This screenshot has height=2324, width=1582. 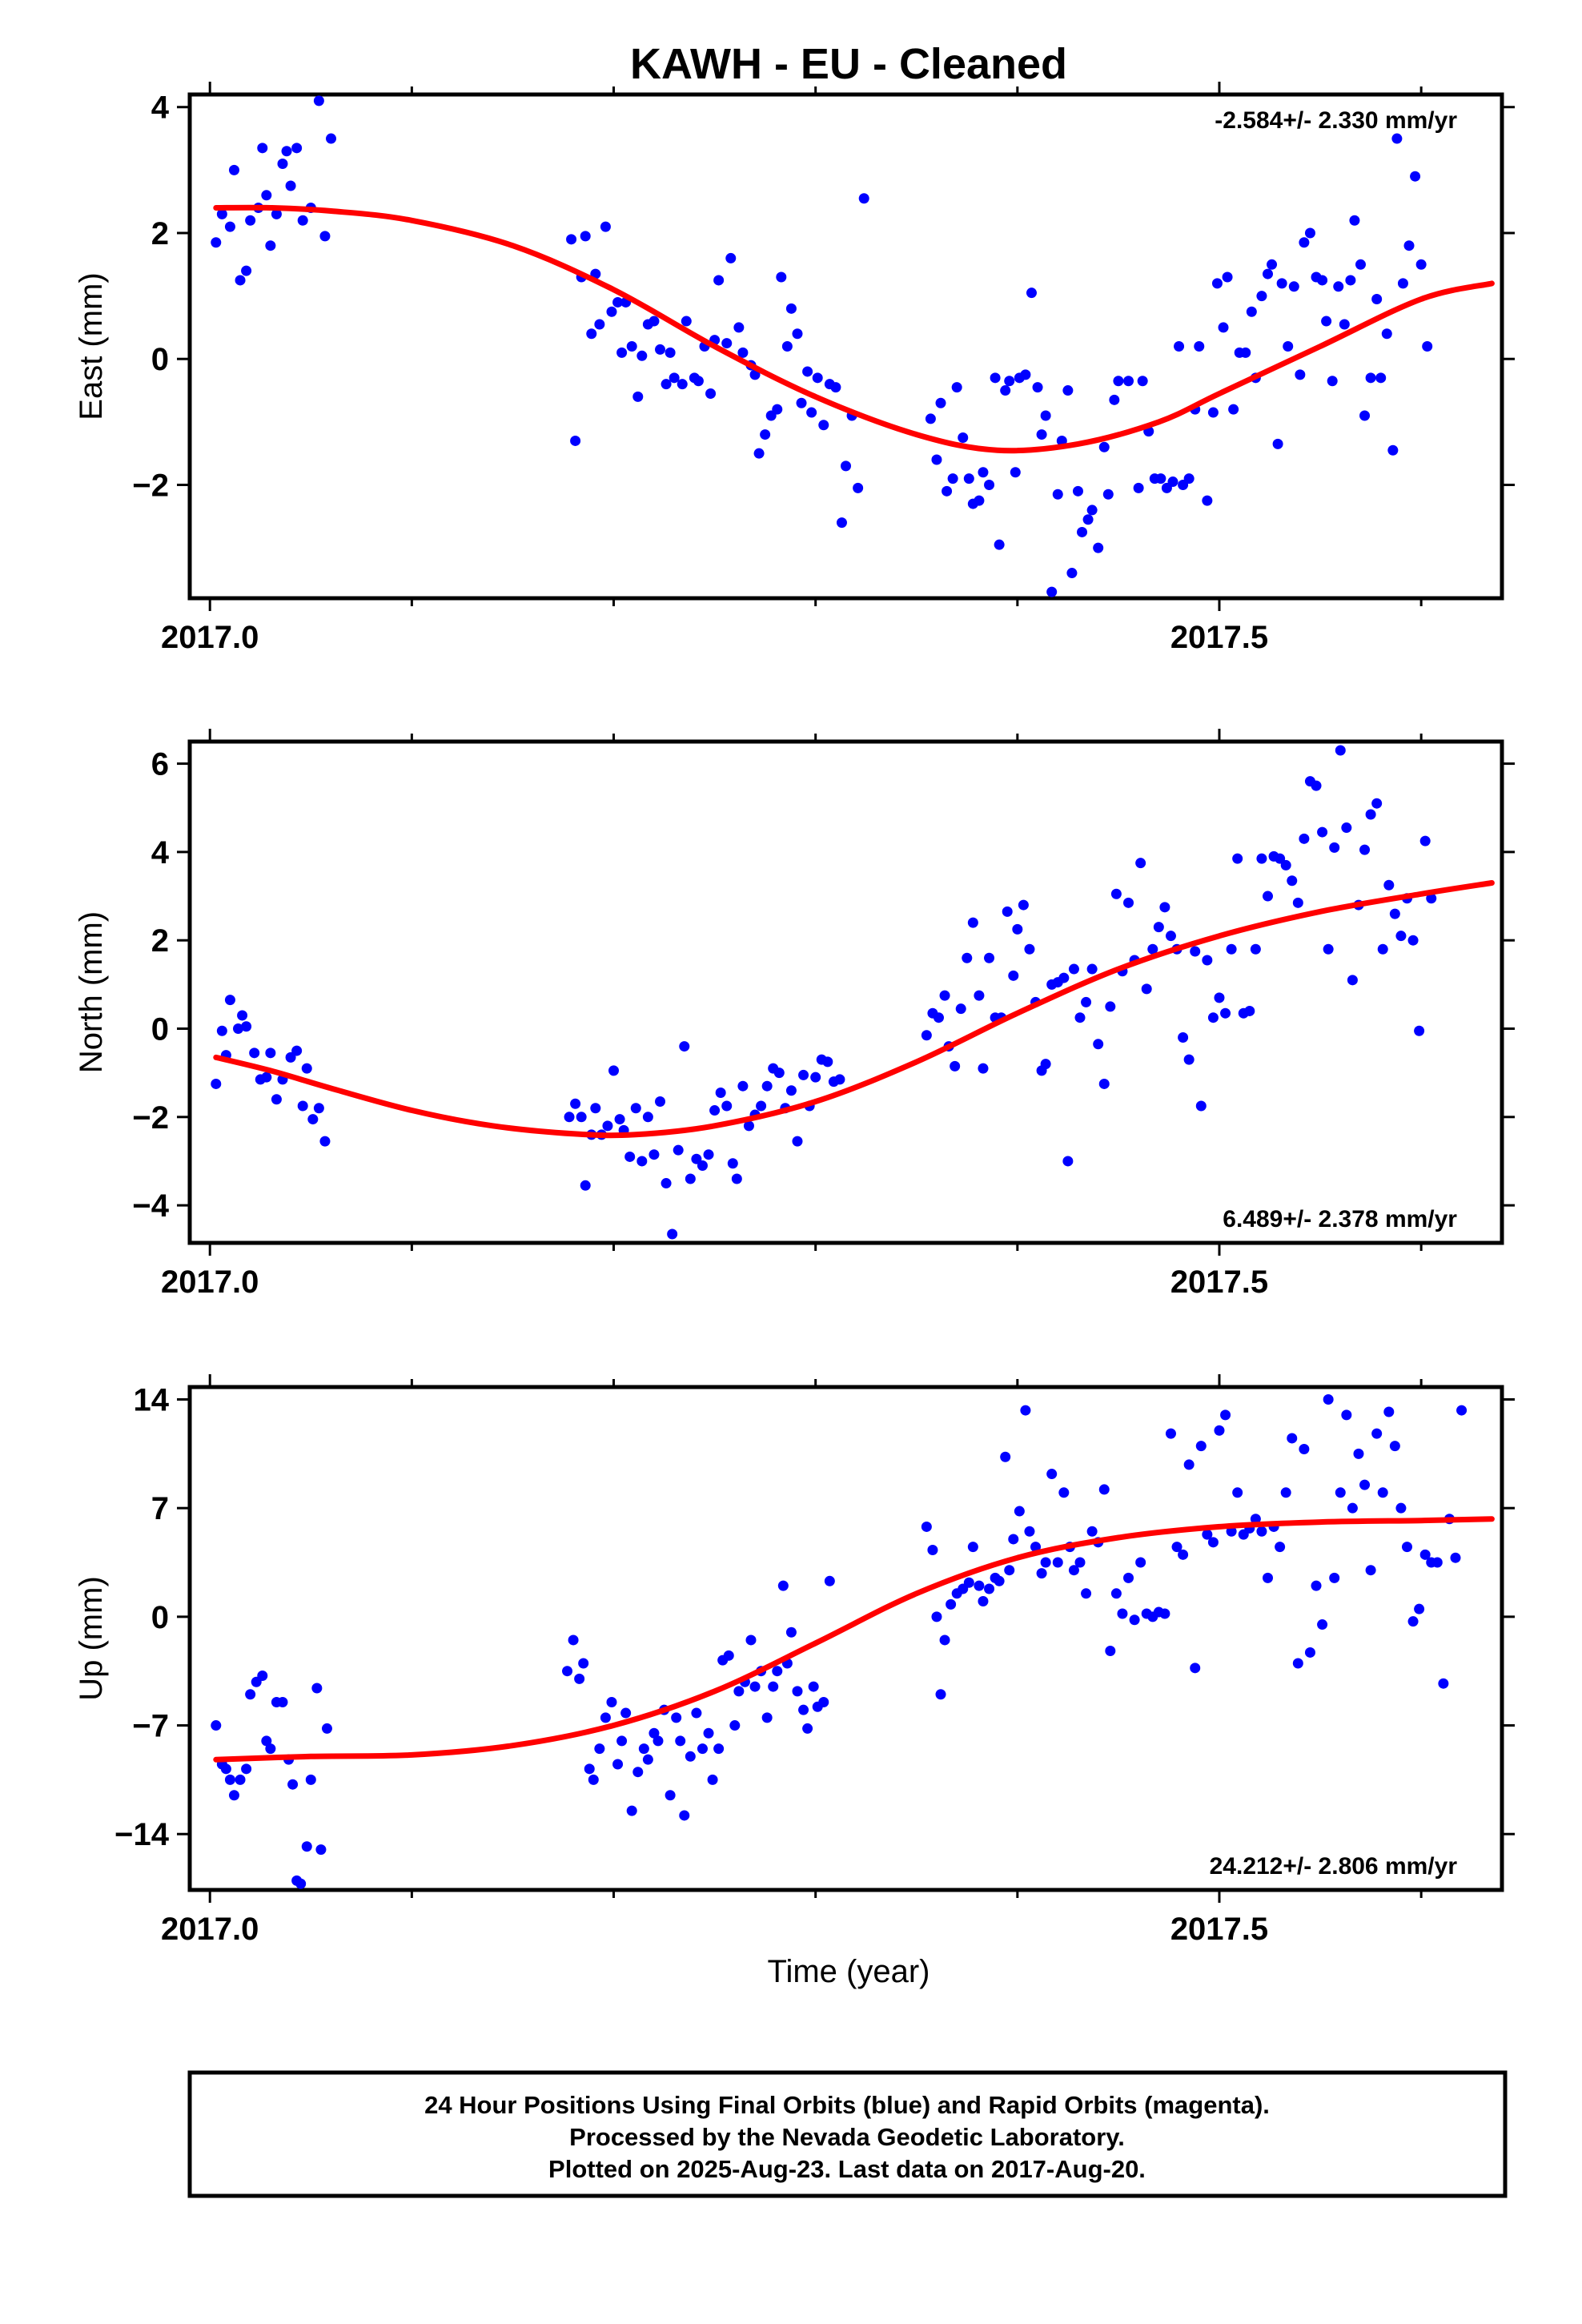 I want to click on east-fit-line, so click(x=854, y=329).